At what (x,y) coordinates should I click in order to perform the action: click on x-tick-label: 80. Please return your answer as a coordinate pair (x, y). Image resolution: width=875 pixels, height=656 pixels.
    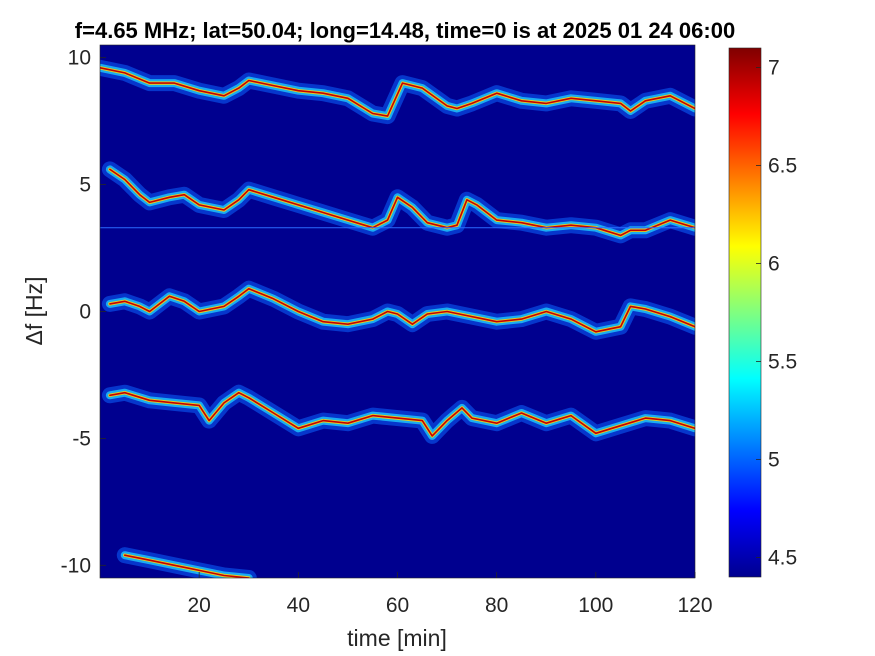
    Looking at the image, I should click on (496, 605).